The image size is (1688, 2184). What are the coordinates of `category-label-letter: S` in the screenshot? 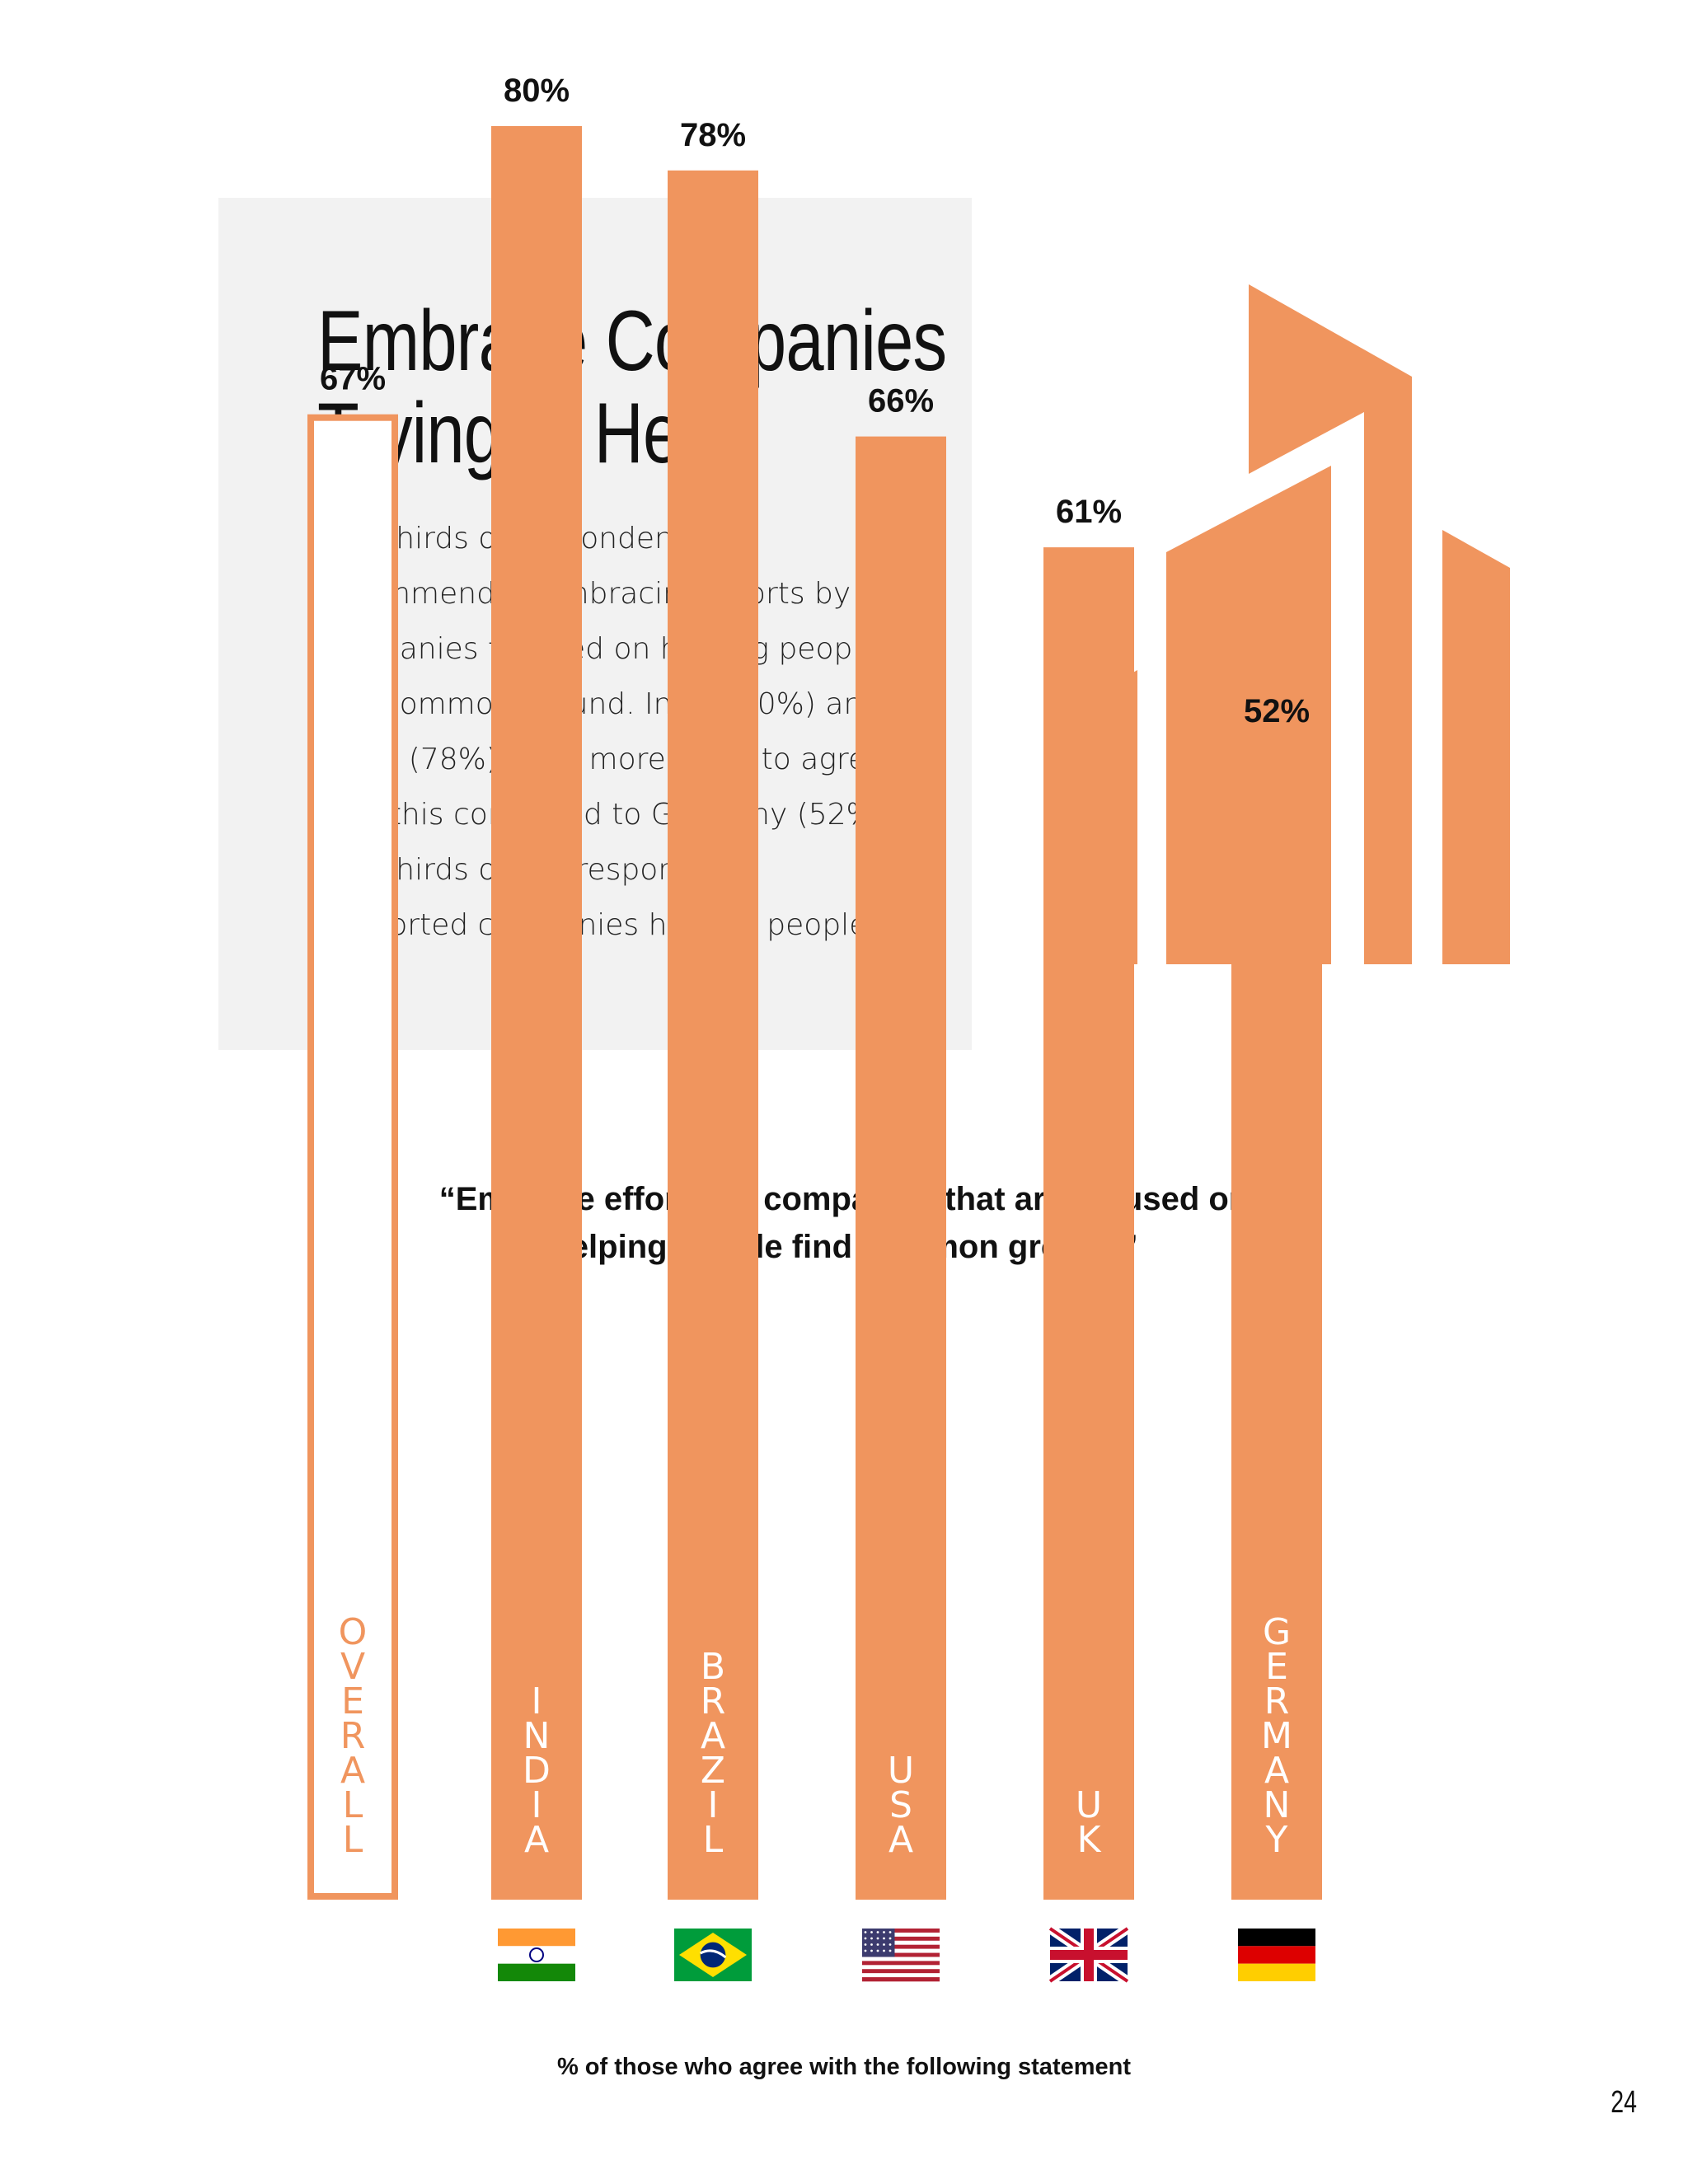 It's located at (900, 1805).